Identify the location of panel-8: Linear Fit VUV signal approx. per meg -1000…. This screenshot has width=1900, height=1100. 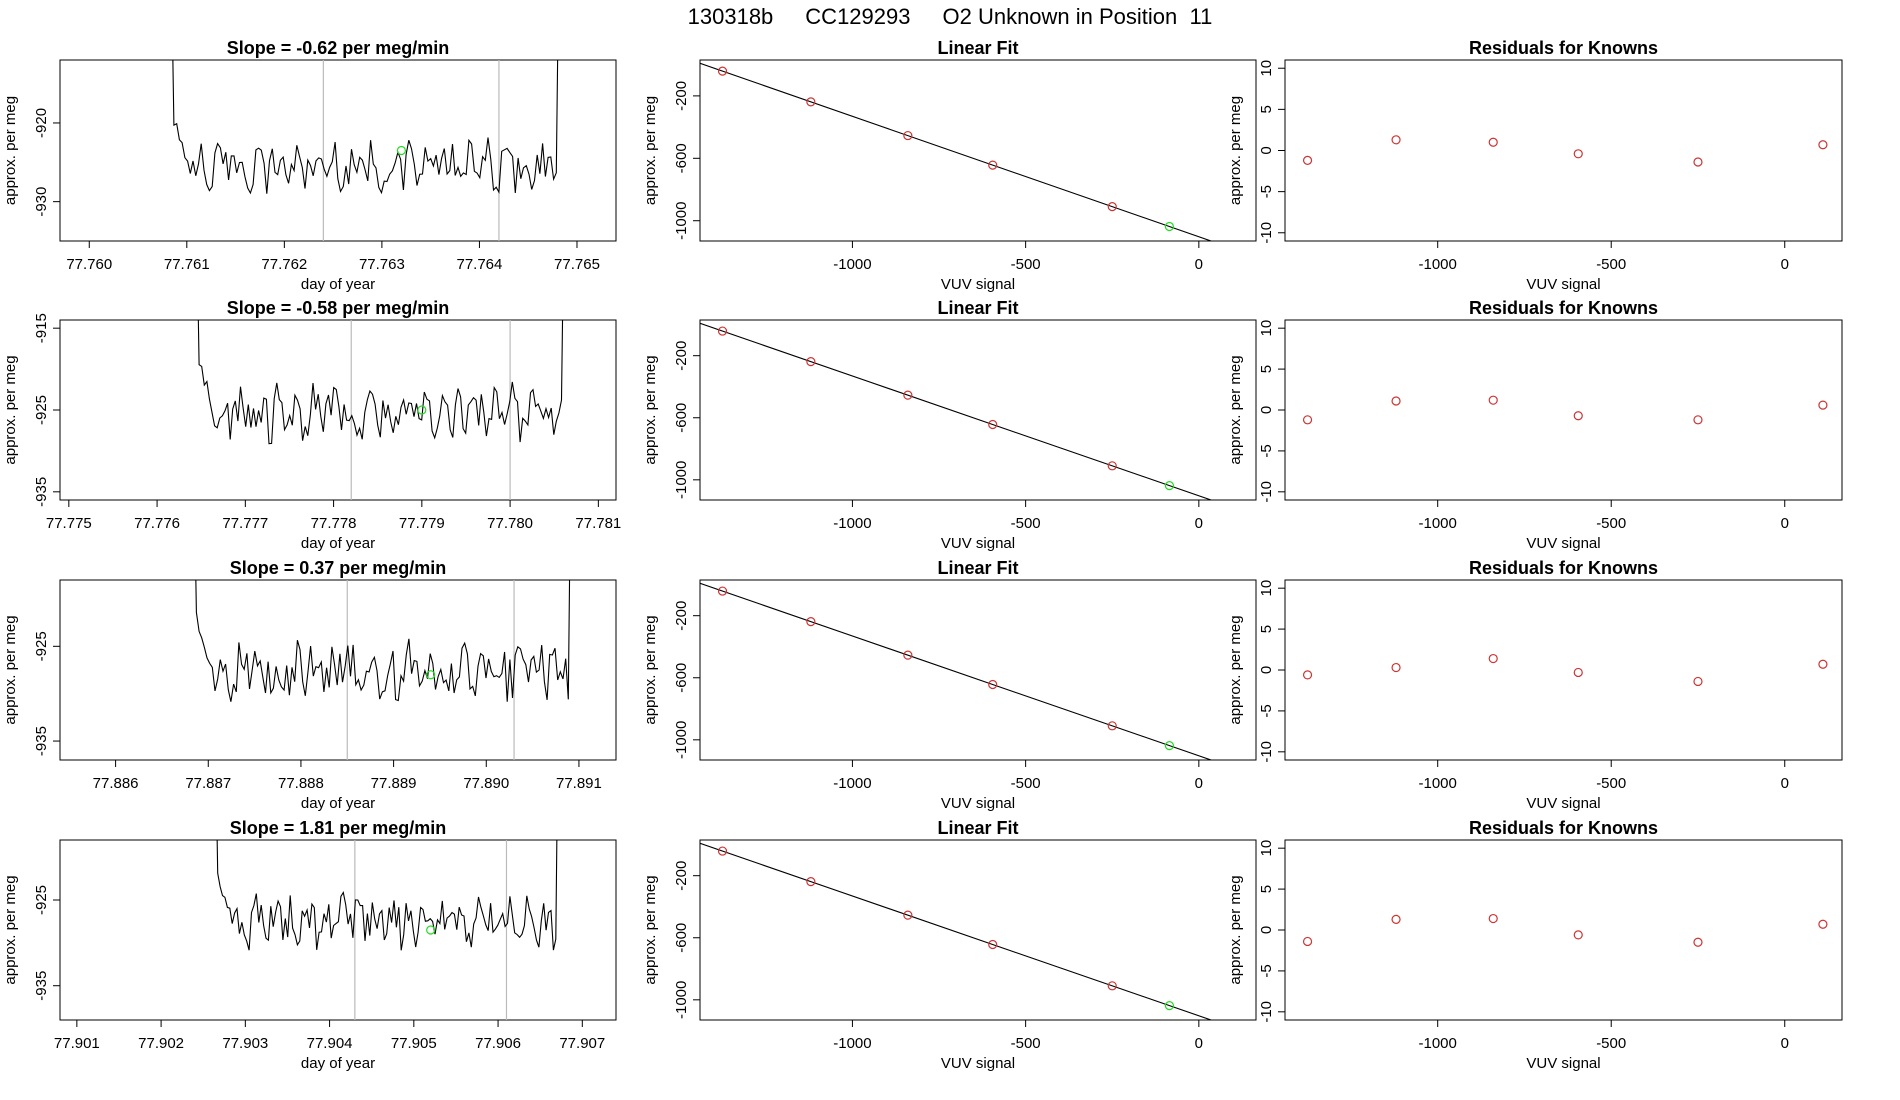
(949, 685).